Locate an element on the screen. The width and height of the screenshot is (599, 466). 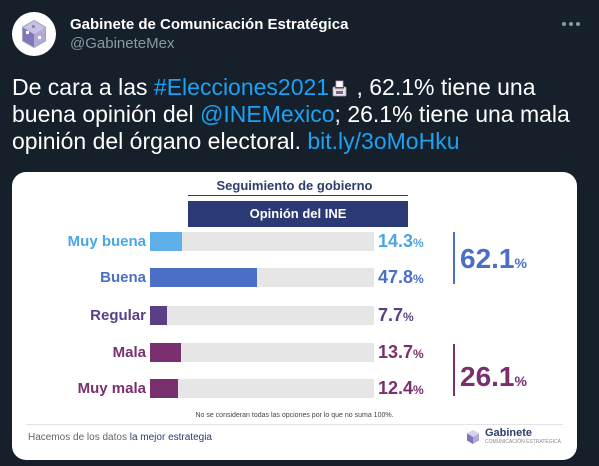
positive-total: 62.1% is located at coordinates (493, 259).